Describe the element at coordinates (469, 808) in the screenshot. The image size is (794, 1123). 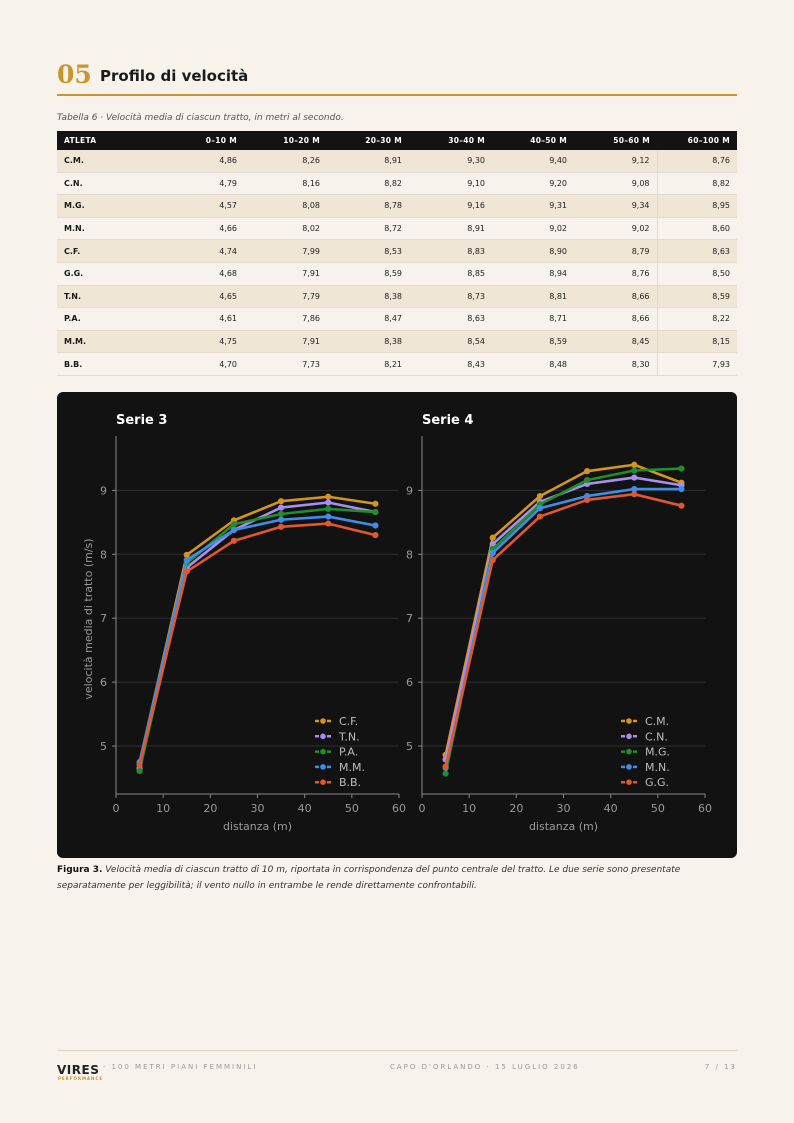
I see `x-tick-label: 10` at that location.